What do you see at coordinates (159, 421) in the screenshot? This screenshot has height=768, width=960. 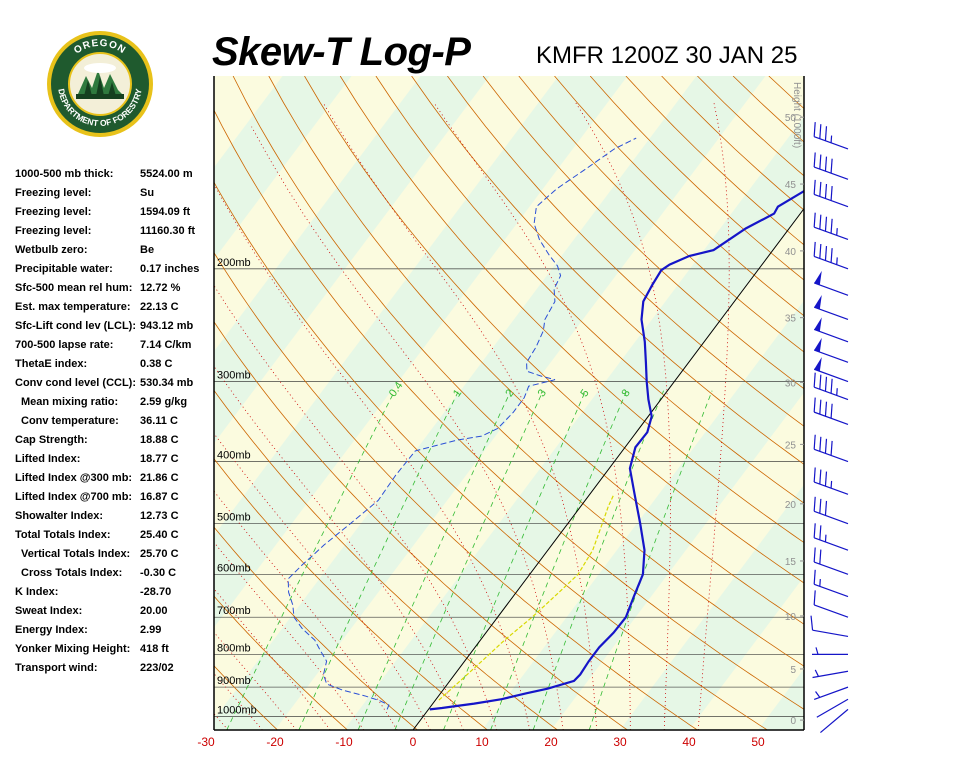 I see `index-value: 36.11 C` at bounding box center [159, 421].